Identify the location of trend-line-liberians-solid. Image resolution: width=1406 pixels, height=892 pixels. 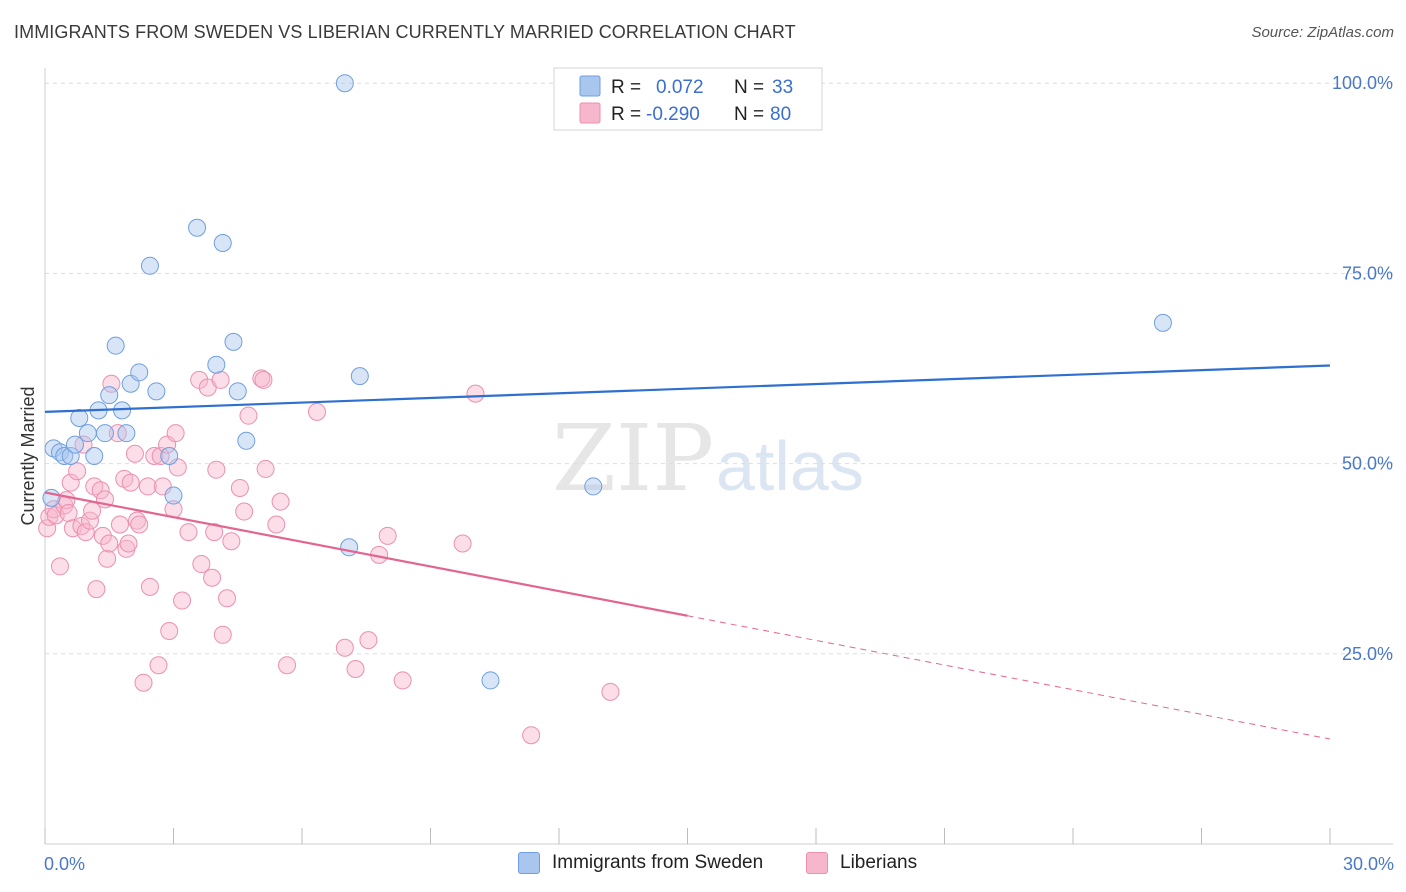
(366, 554).